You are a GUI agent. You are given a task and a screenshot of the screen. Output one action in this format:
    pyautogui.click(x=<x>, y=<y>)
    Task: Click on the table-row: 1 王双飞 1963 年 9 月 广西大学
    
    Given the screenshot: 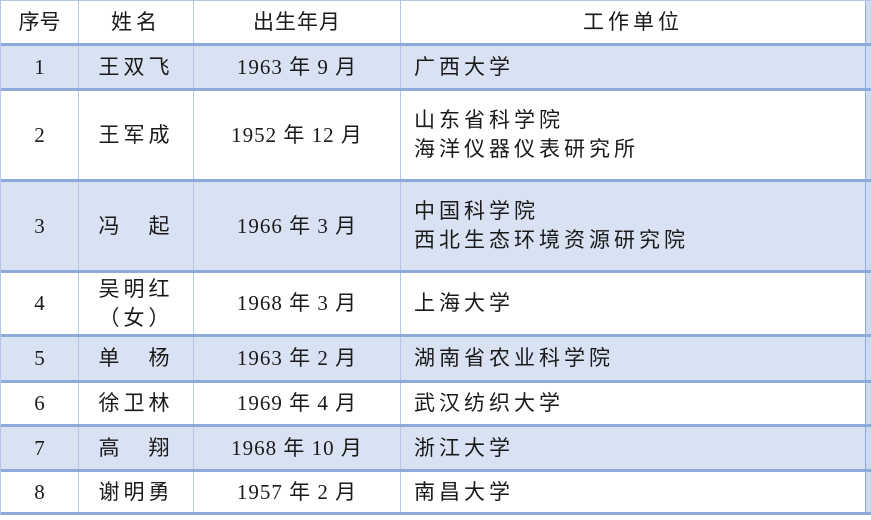 What is the action you would take?
    pyautogui.click(x=436, y=68)
    